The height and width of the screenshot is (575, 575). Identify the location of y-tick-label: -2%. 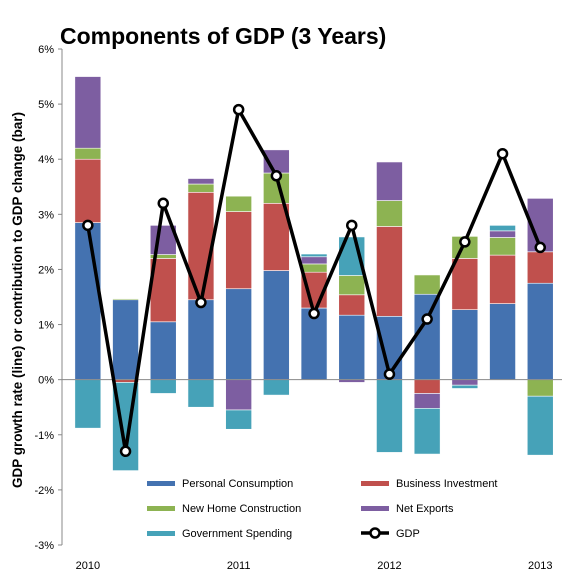
(44, 491).